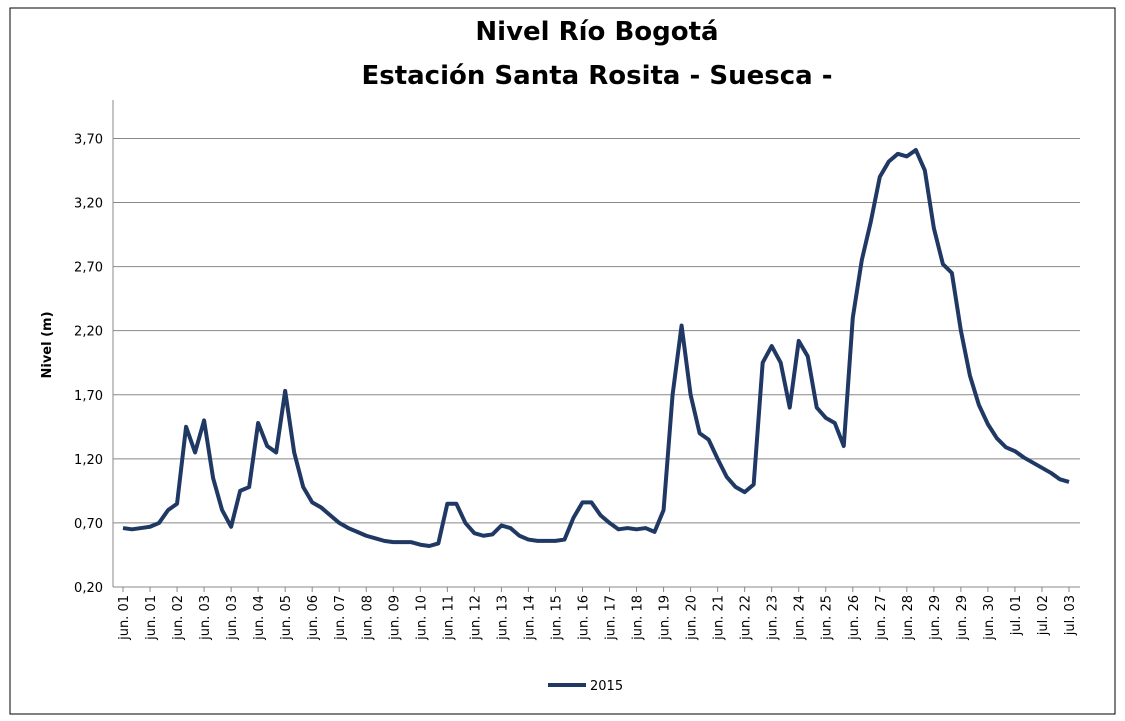  What do you see at coordinates (448, 618) in the screenshot?
I see `x-tick-label: jun. 11` at bounding box center [448, 618].